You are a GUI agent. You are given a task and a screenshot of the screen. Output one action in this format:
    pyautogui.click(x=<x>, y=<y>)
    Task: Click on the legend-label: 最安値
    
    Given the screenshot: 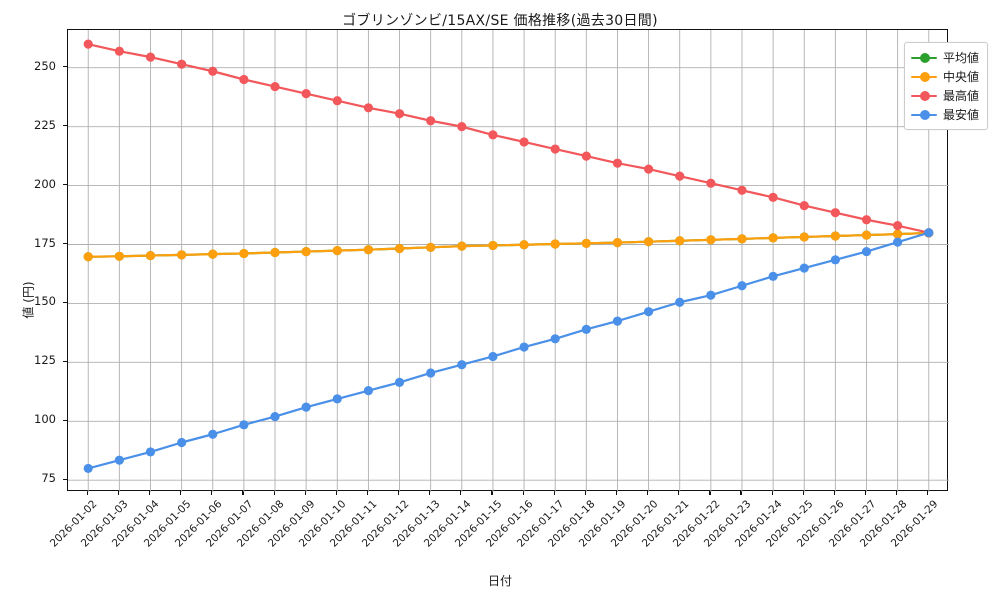 What is the action you would take?
    pyautogui.click(x=960, y=115)
    